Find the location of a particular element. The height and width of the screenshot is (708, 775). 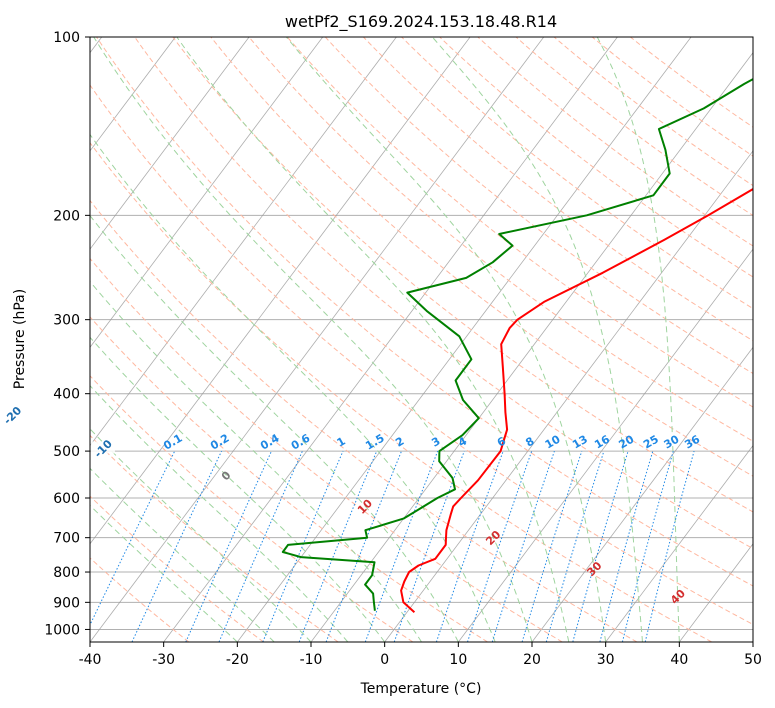

y-tick-label: 1000 is located at coordinates (62, 630).